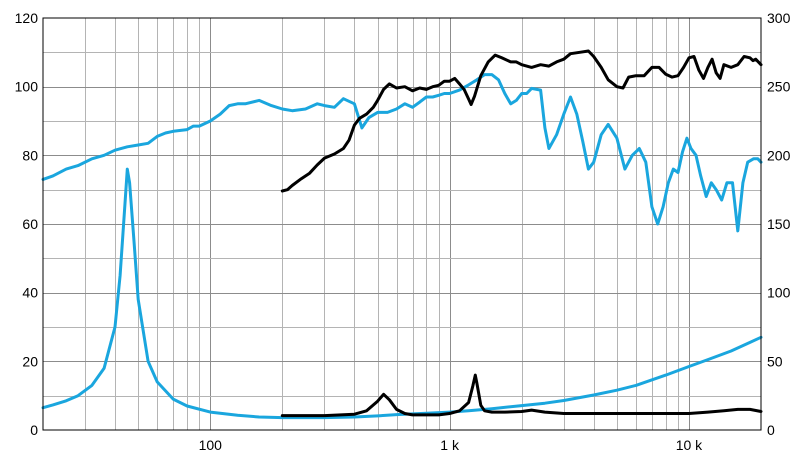 This screenshot has height=460, width=810. What do you see at coordinates (771, 430) in the screenshot?
I see `y-right-tick-label: 0` at bounding box center [771, 430].